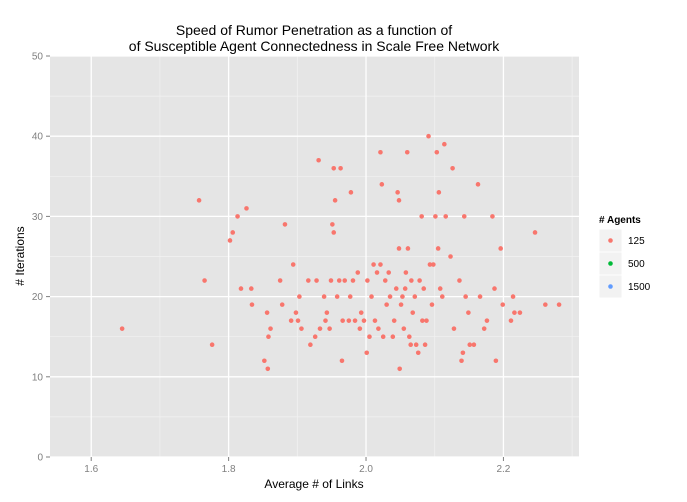 The image size is (687, 502). Describe the element at coordinates (636, 241) in the screenshot. I see `legend-label-125: 125` at that location.